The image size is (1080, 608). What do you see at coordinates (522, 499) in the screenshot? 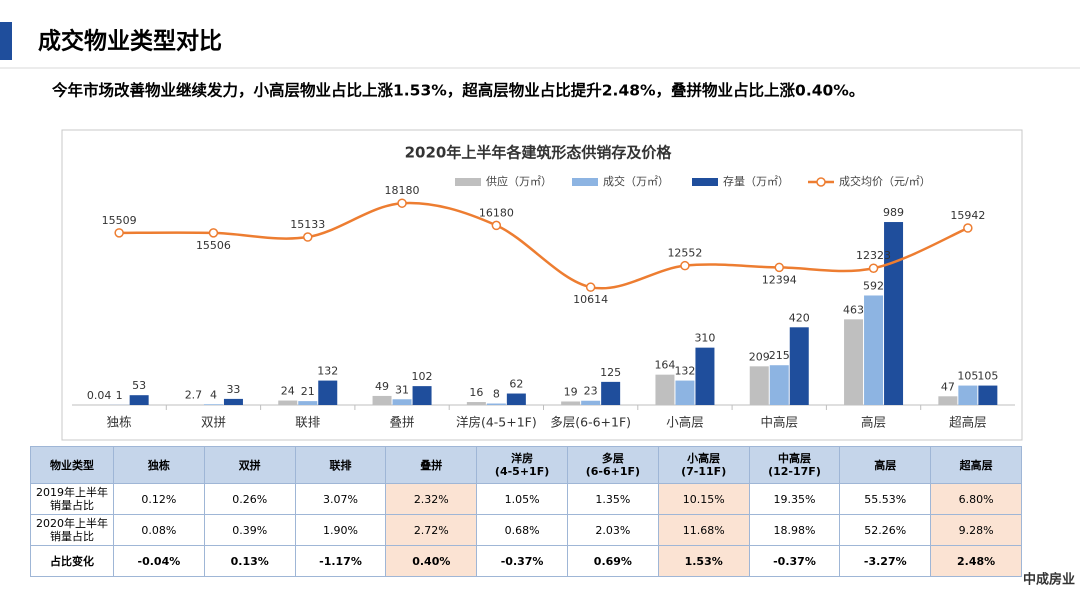
I see `cell: 1.05%` at bounding box center [522, 499].